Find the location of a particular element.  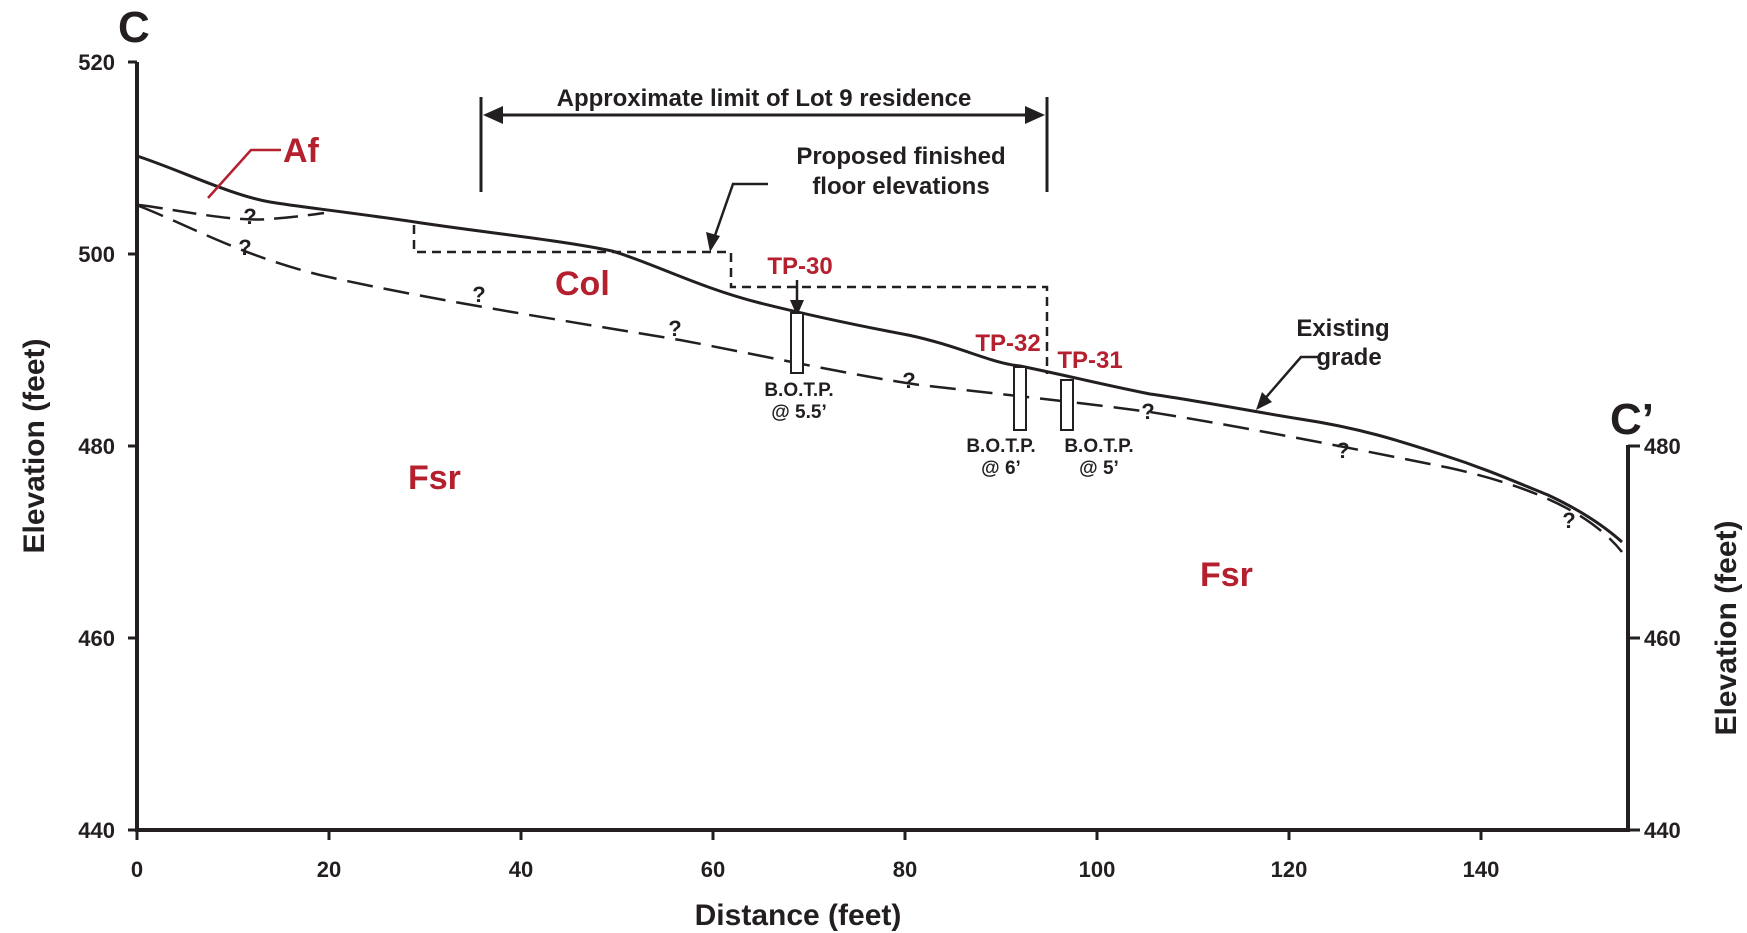

x-axis-title: Distance (feet) is located at coordinates (798, 915).